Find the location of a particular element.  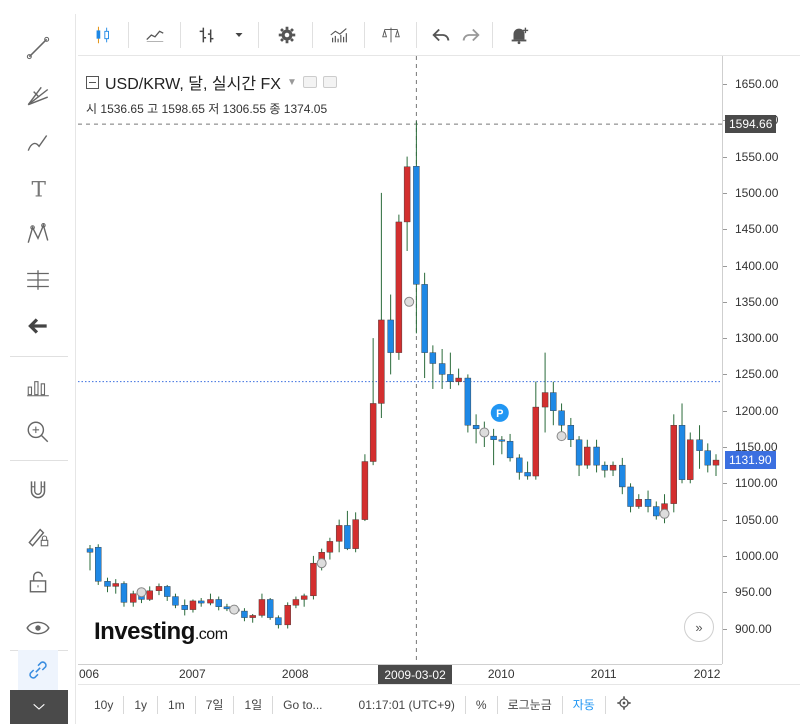

bars-icon is located at coordinates (207, 35).